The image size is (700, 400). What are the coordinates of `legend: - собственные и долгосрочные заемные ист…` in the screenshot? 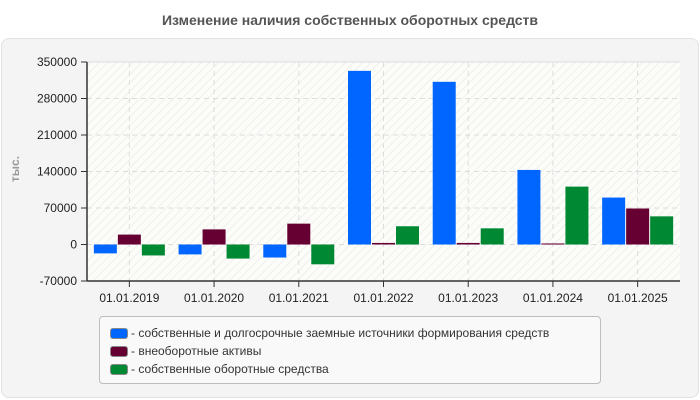 It's located at (350, 350).